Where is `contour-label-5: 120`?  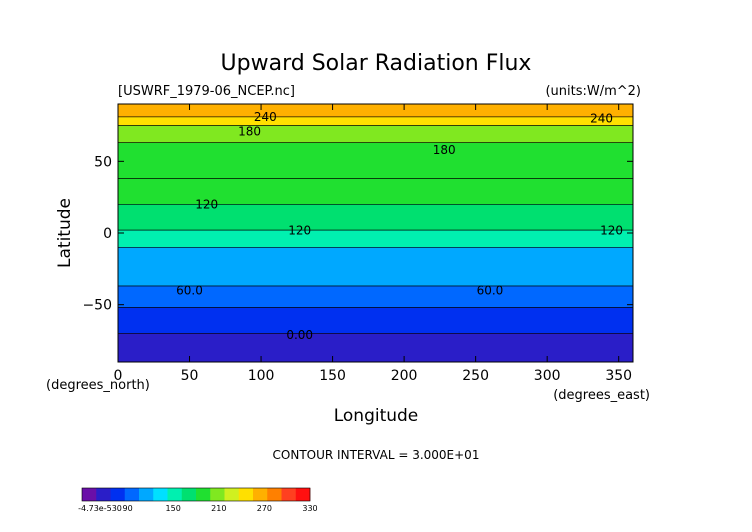
contour-label-5: 120 is located at coordinates (299, 230).